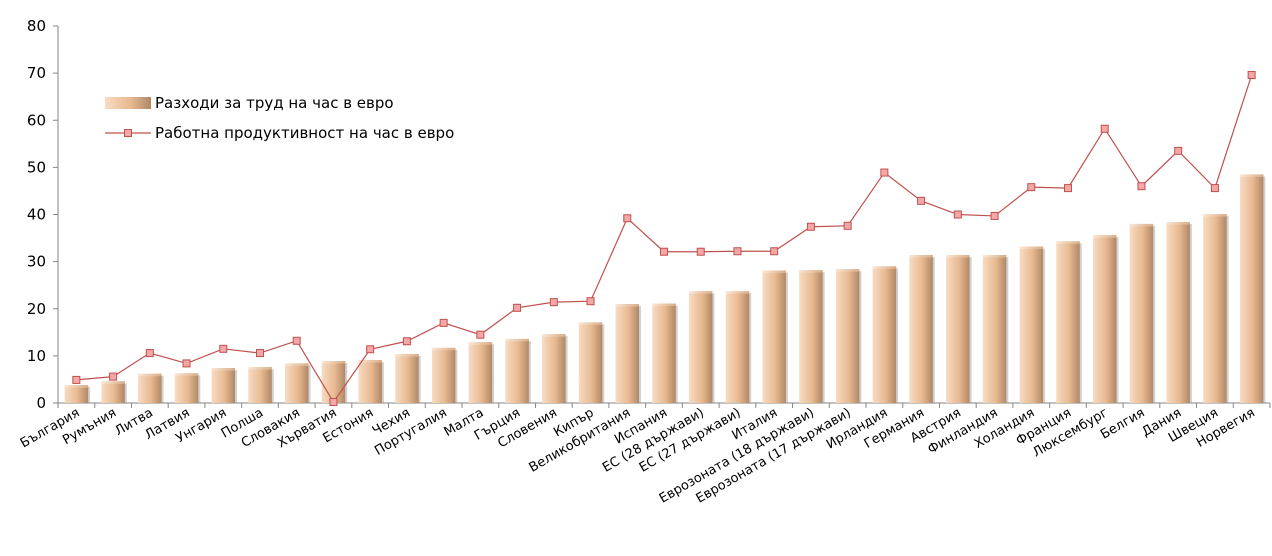 This screenshot has width=1272, height=556. What do you see at coordinates (128, 103) in the screenshot?
I see `legend-bar-swatch` at bounding box center [128, 103].